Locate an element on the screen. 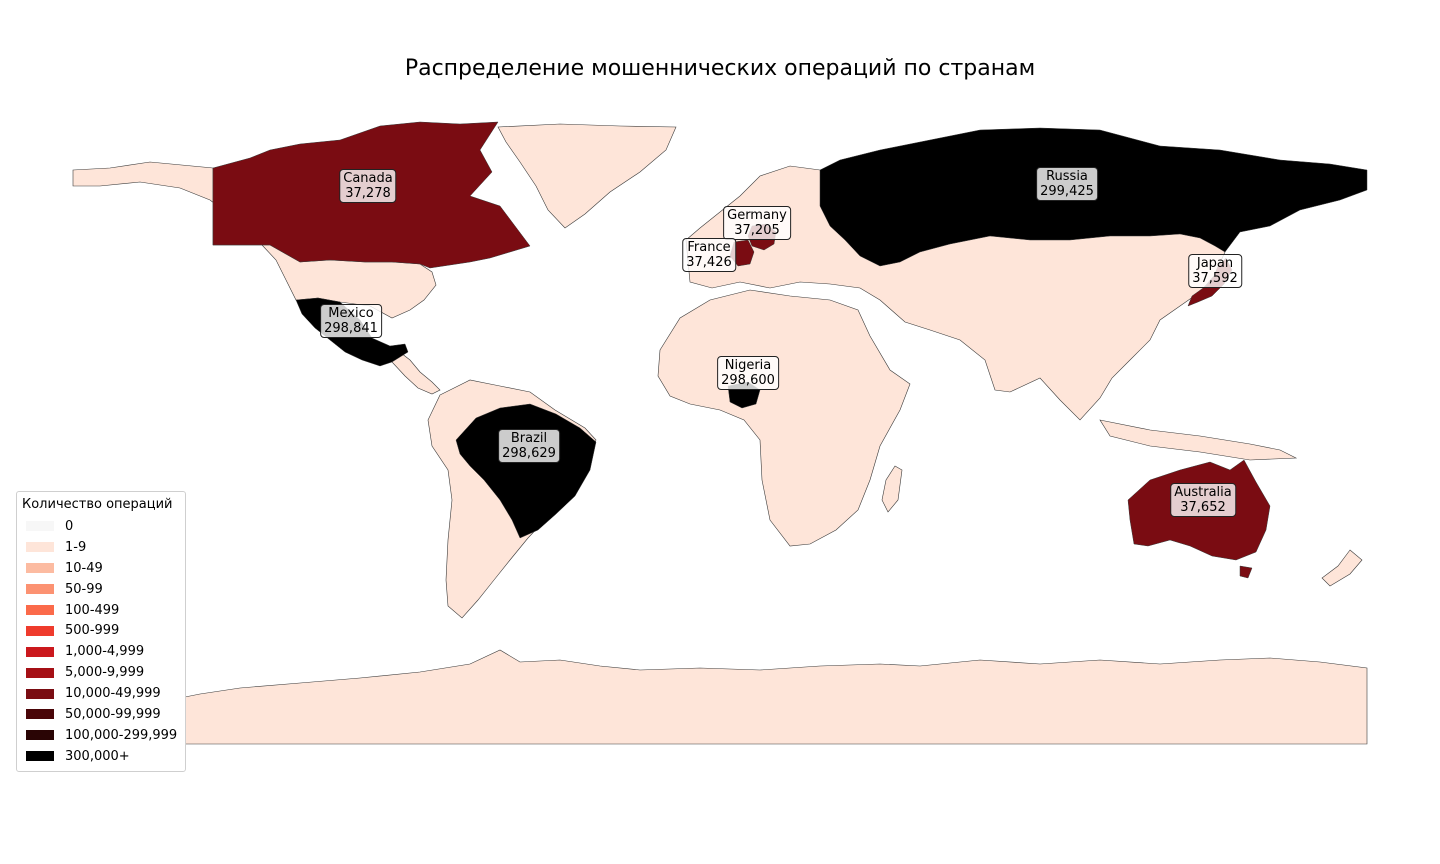 The image size is (1440, 864). label-australia-value: 37,652 is located at coordinates (1203, 507).